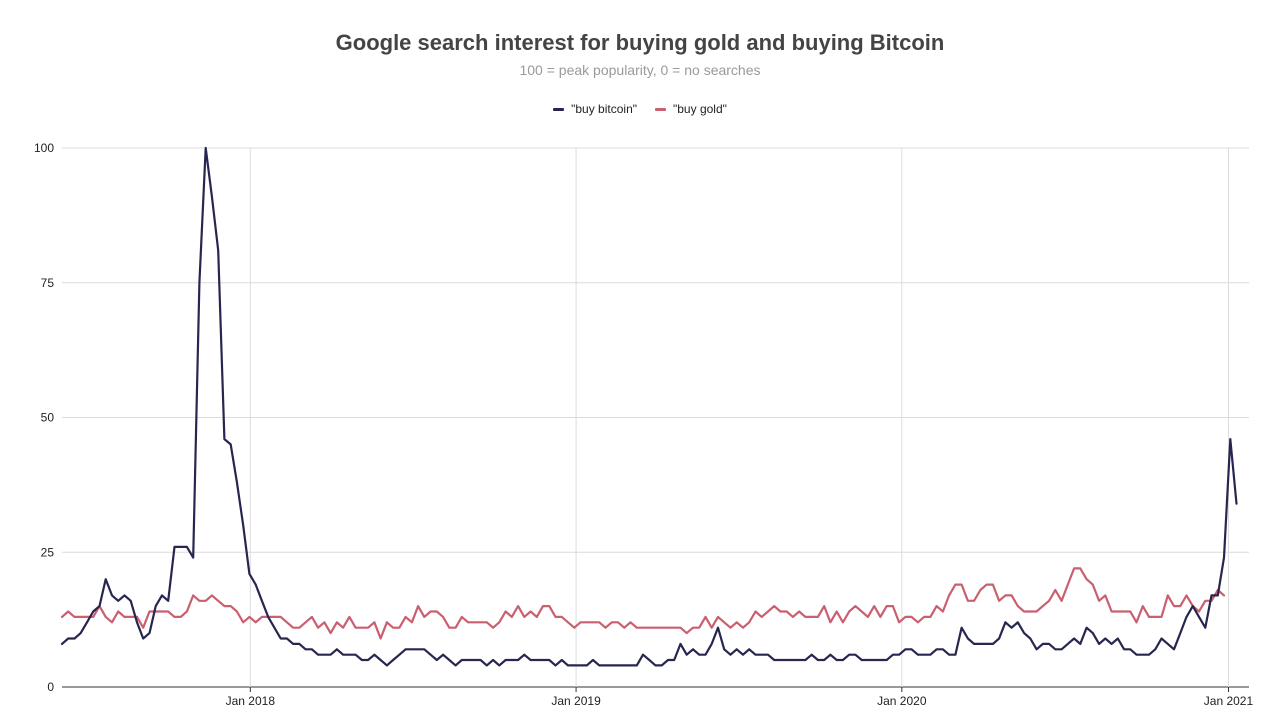 The height and width of the screenshot is (723, 1280). Describe the element at coordinates (700, 109) in the screenshot. I see `legend-label-buy-gold: "buy gold"` at that location.